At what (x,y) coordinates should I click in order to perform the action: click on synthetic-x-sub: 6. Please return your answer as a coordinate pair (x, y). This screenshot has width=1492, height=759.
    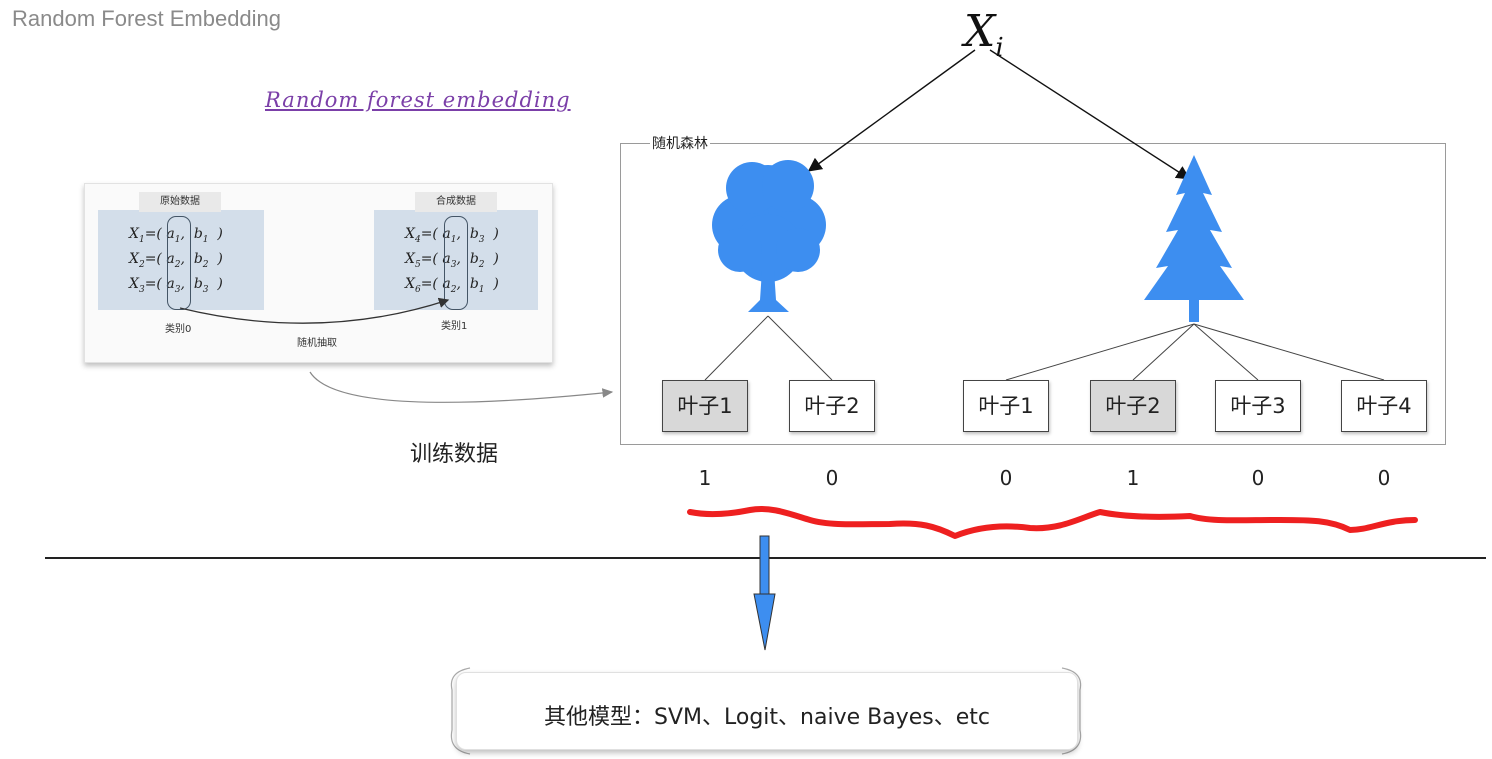
    Looking at the image, I should click on (417, 289).